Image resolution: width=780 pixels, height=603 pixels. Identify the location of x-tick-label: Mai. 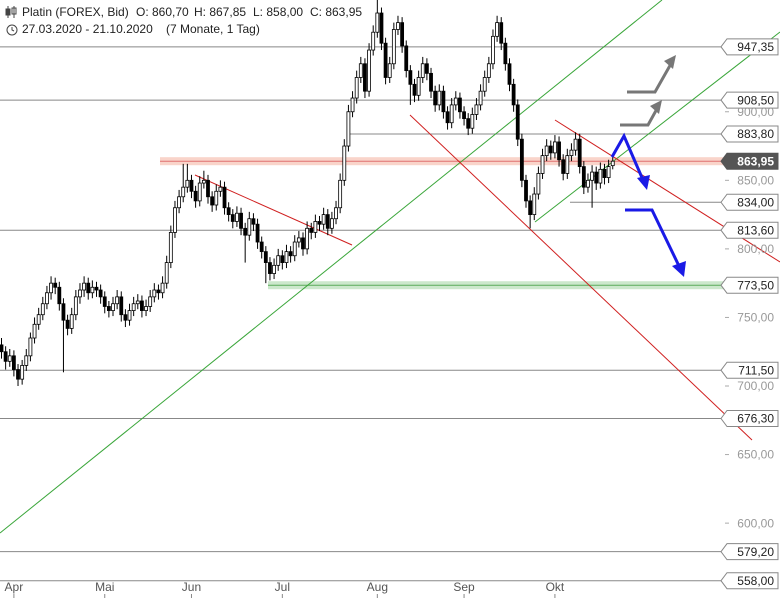
(104, 587).